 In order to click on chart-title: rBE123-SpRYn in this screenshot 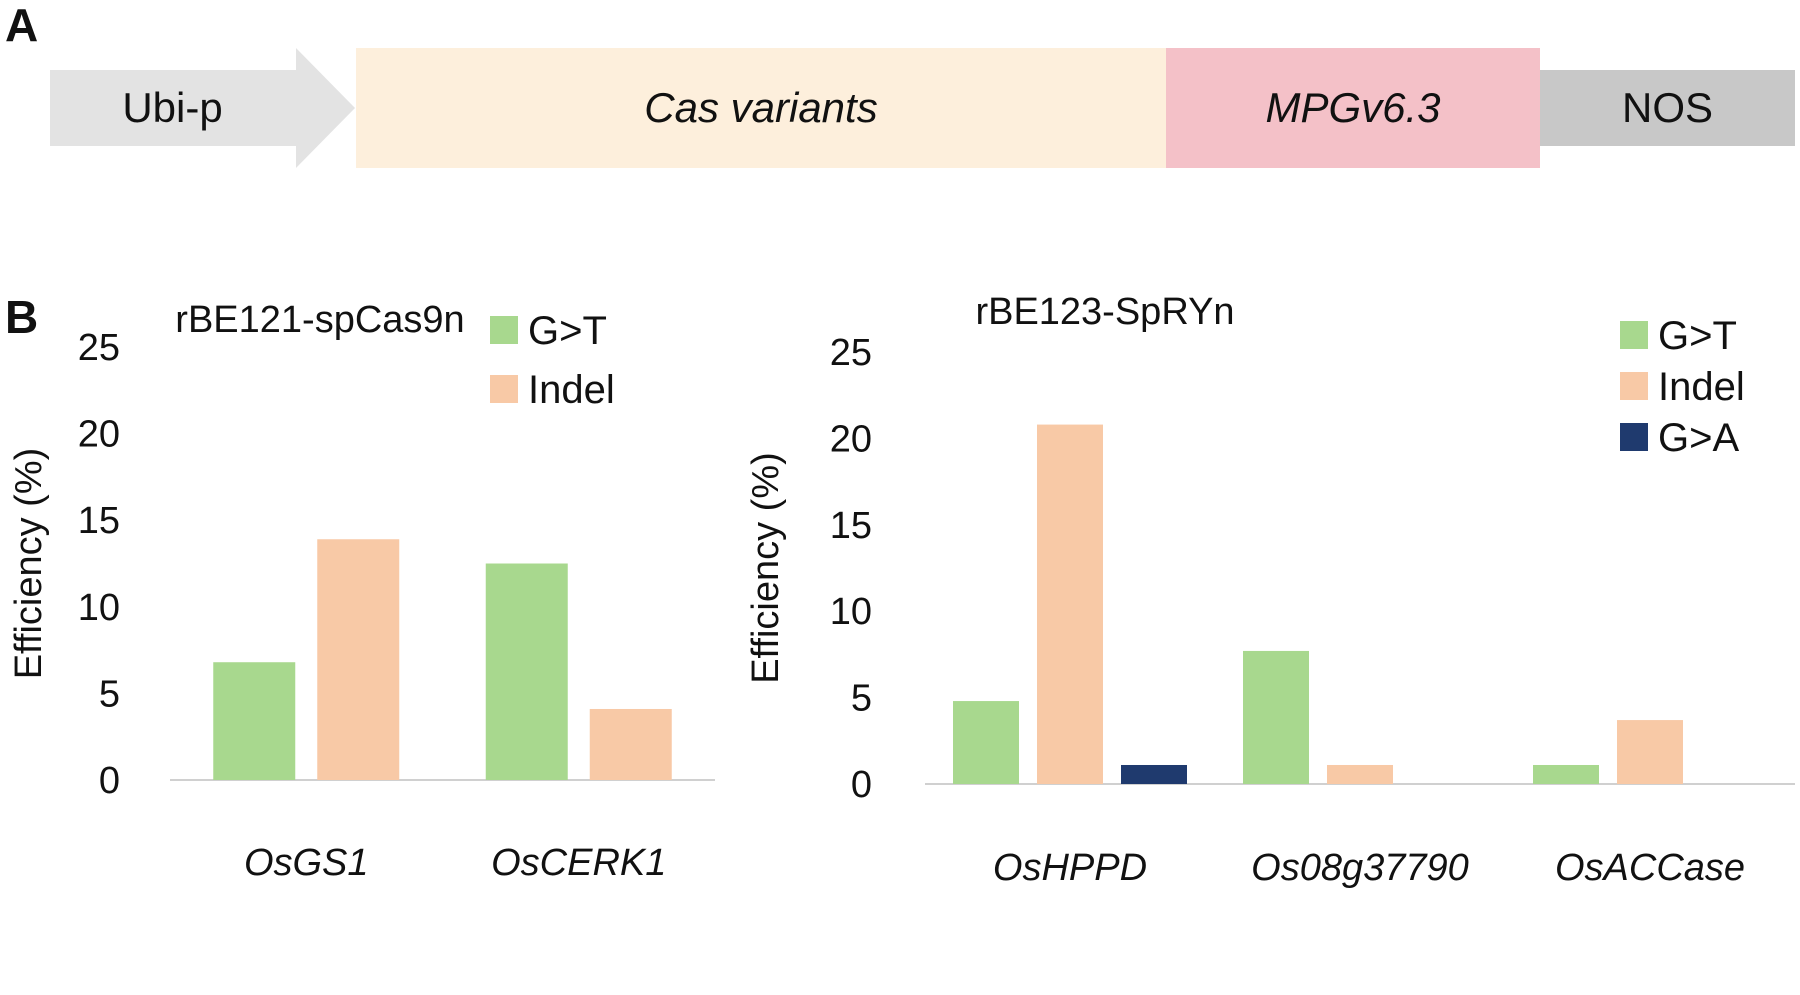, I will do `click(1104, 312)`.